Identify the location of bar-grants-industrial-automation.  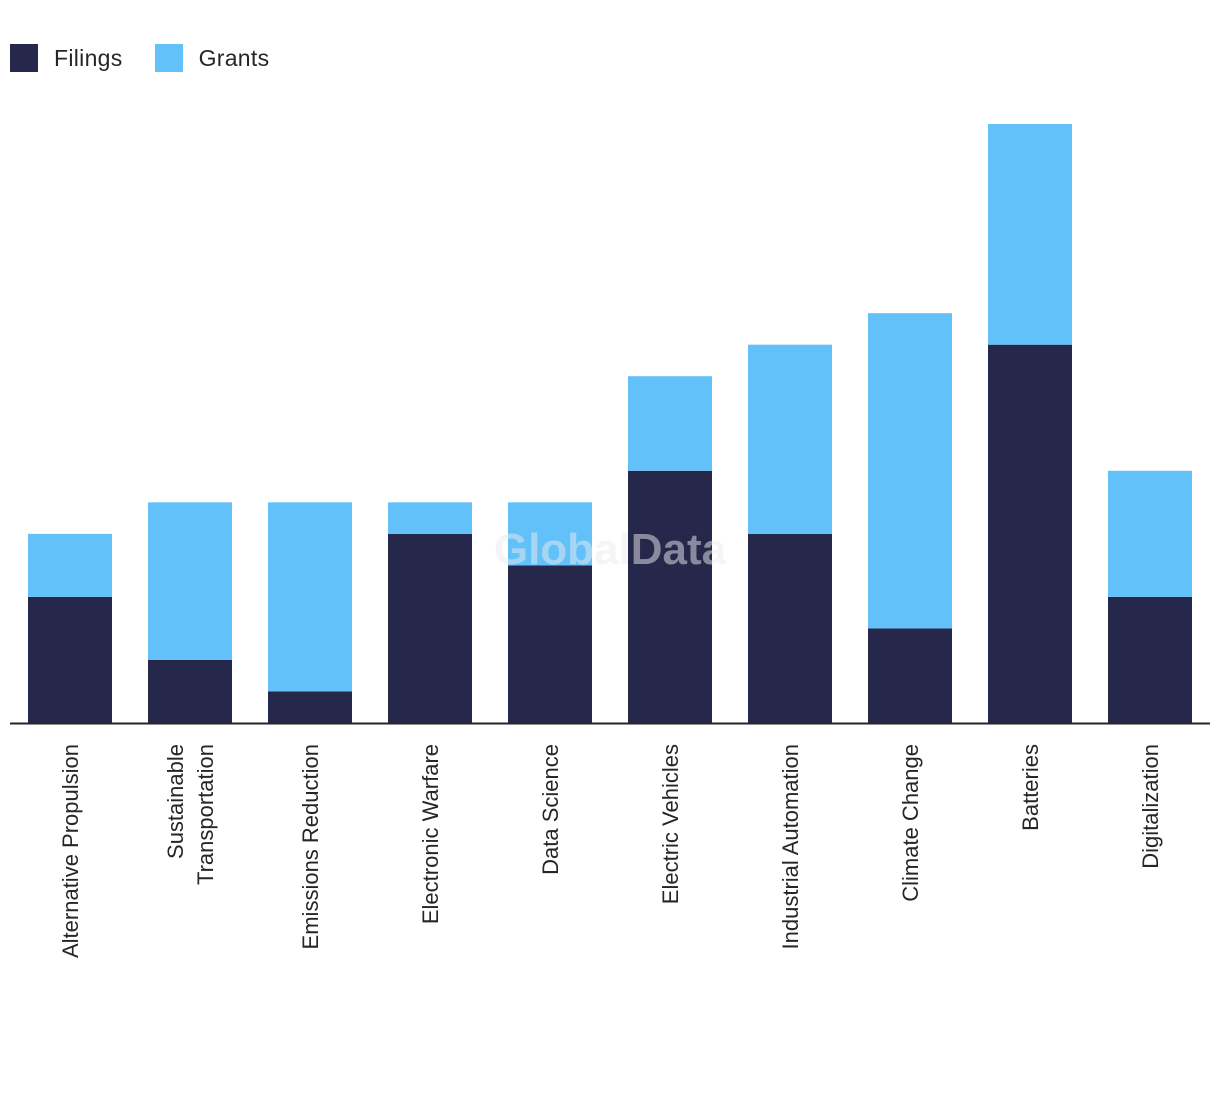
(790, 439).